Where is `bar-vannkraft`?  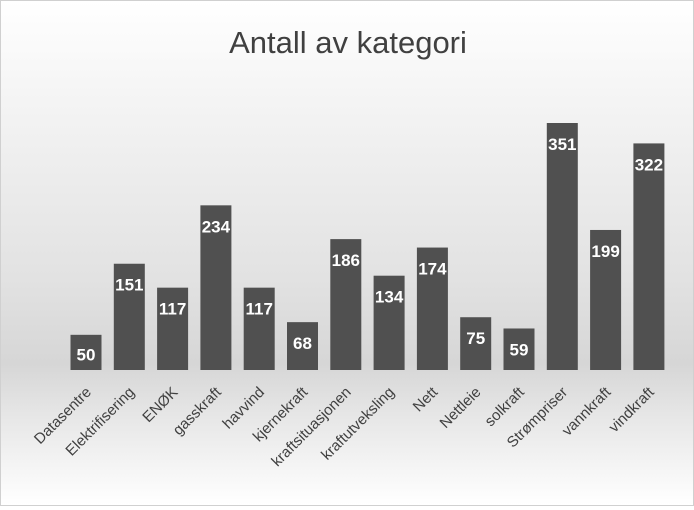
bar-vannkraft is located at coordinates (606, 299).